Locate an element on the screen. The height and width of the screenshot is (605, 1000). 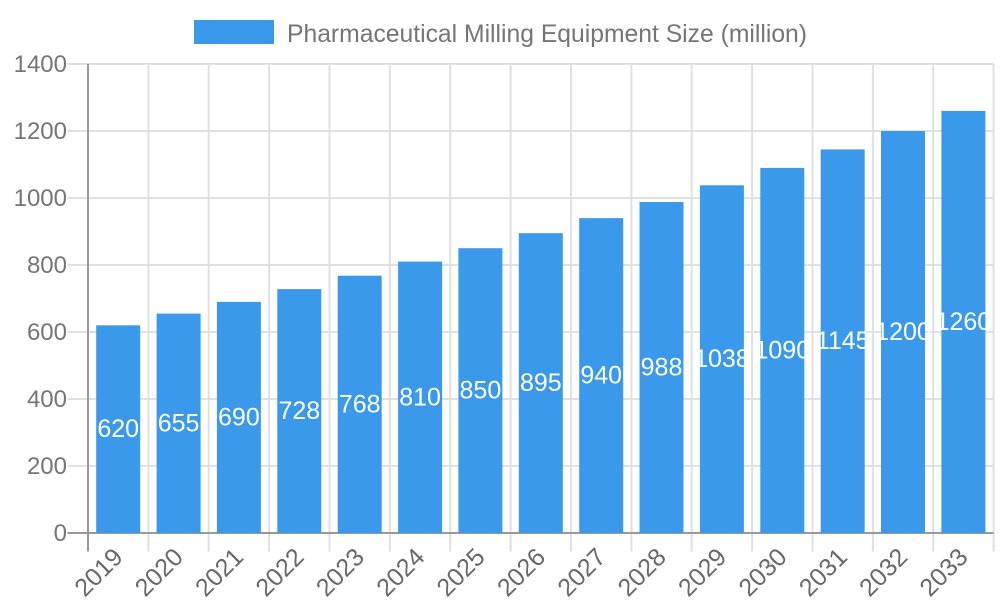
svg-text: 200 is located at coordinates (47, 466).